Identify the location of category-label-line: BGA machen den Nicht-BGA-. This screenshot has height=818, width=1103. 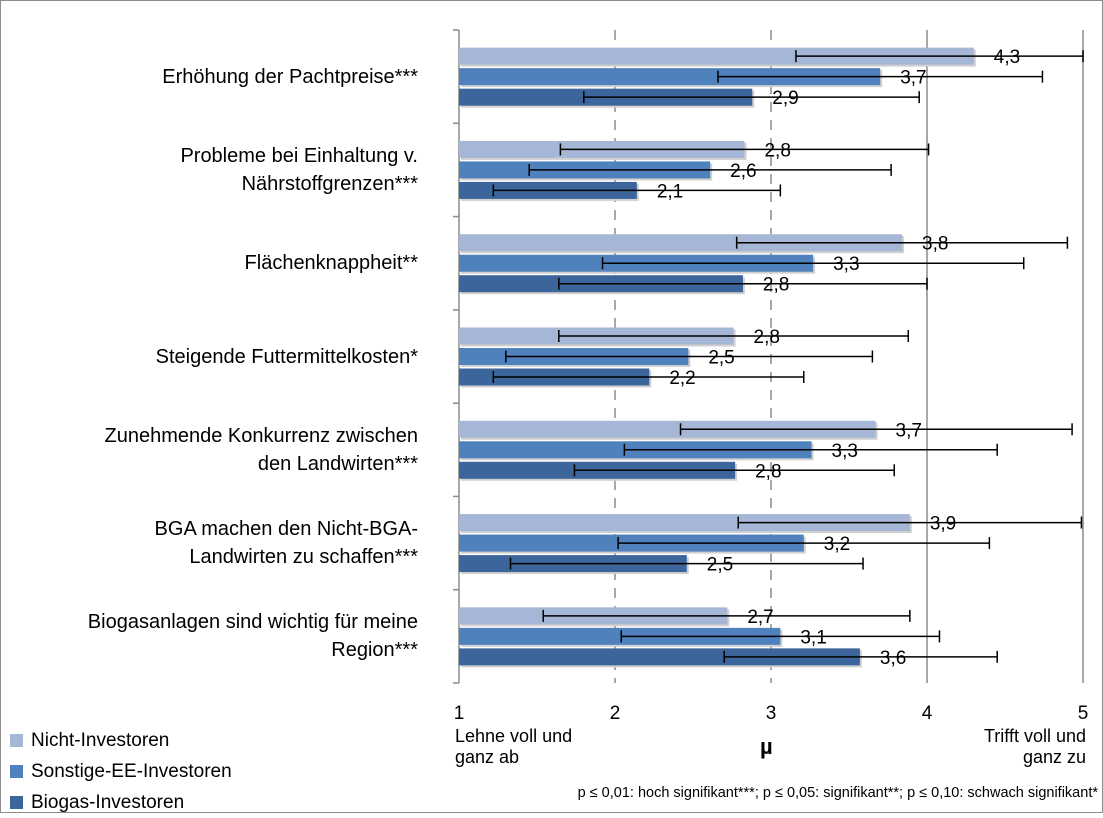
(286, 529).